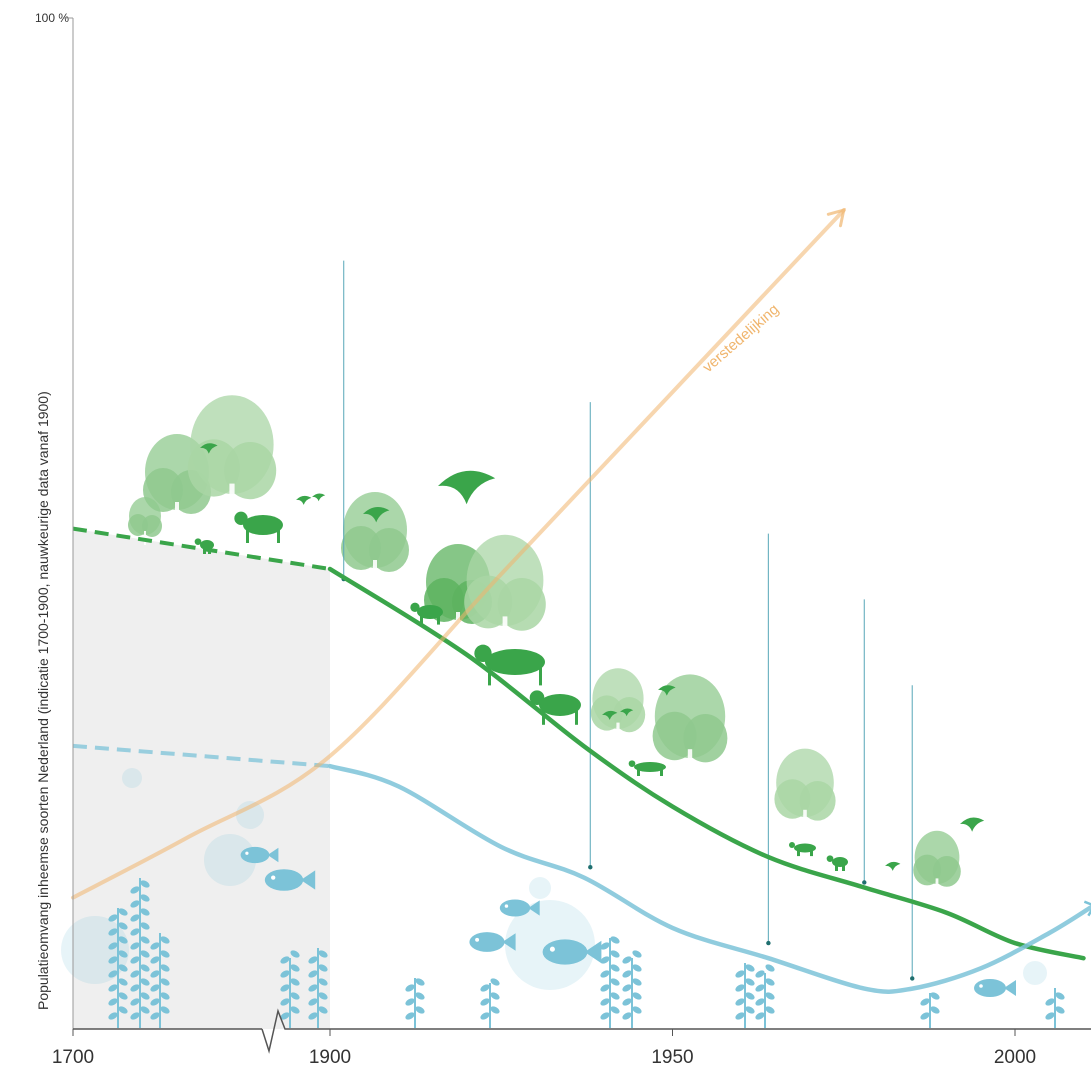 This screenshot has width=1091, height=1071. What do you see at coordinates (672, 1057) in the screenshot?
I see `x-tick-label-1950: 1950` at bounding box center [672, 1057].